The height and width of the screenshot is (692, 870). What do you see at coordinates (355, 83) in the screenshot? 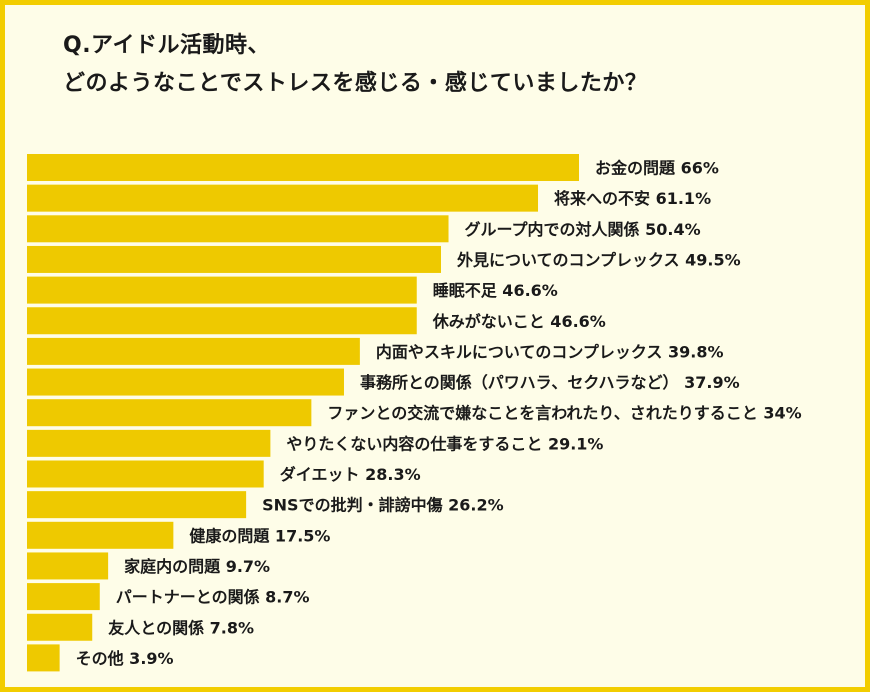
I see `chart-title-line-2: どのようなことでストレスを感じる・感じていましたか？` at bounding box center [355, 83].